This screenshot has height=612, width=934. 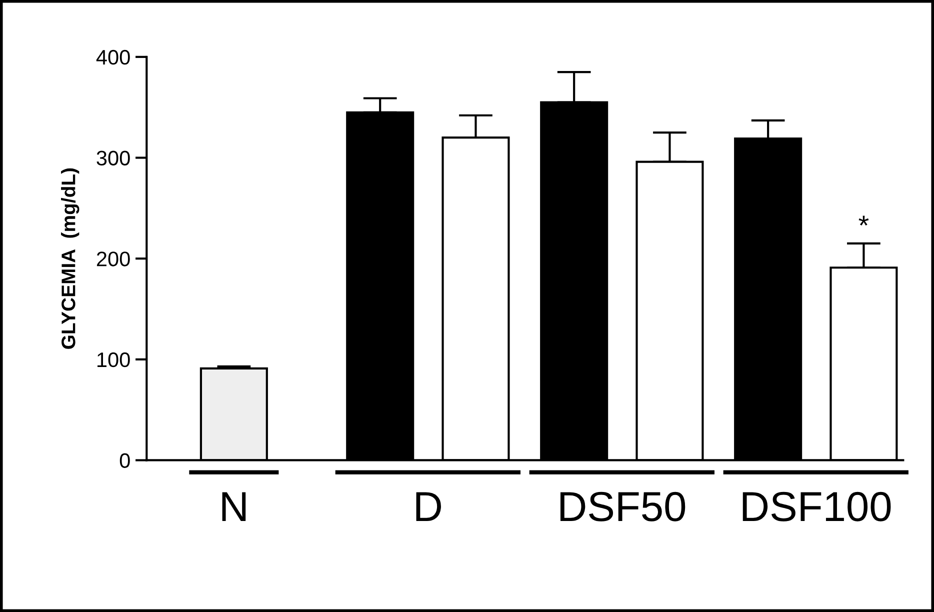 I want to click on y-tick-label: 300, so click(x=113, y=158).